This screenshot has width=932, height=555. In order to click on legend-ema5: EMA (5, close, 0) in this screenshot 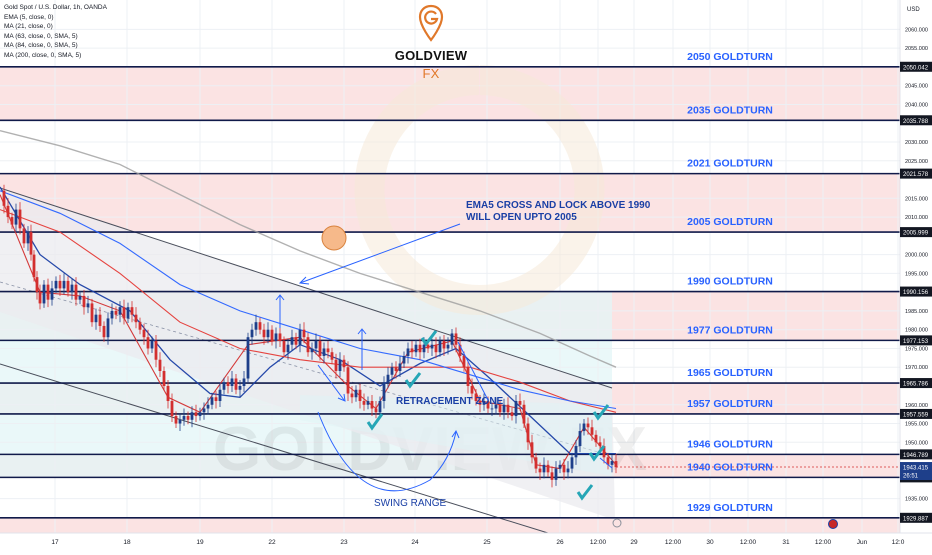, I will do `click(29, 17)`.